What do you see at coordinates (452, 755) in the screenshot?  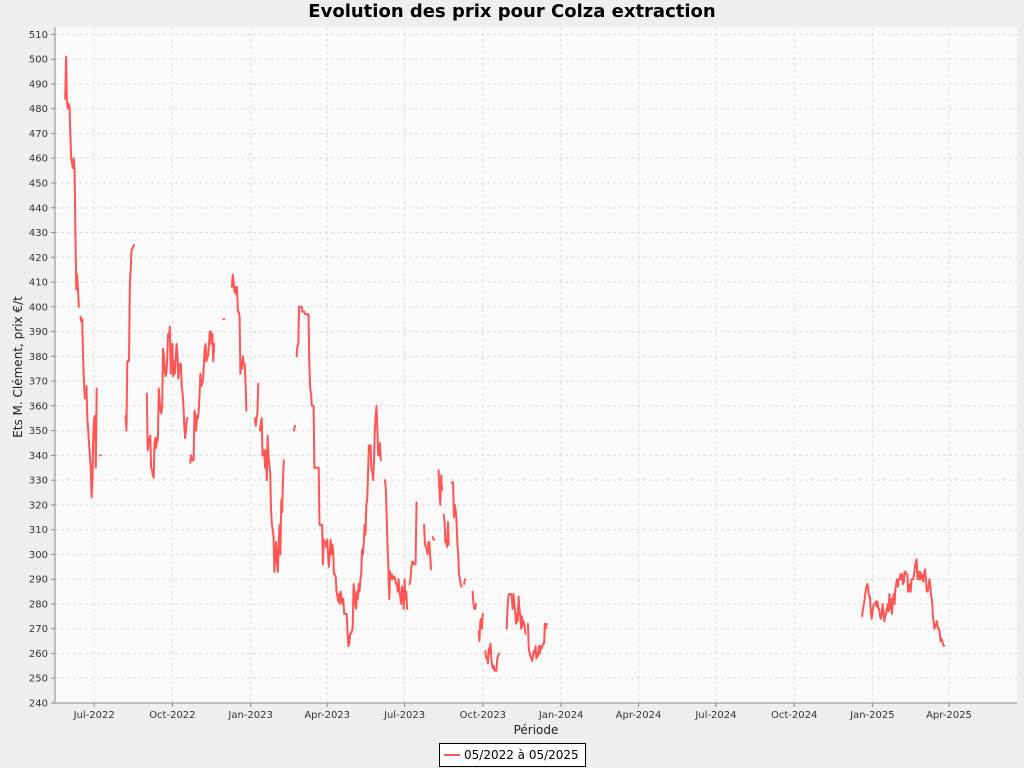 I see `legend-swatch` at bounding box center [452, 755].